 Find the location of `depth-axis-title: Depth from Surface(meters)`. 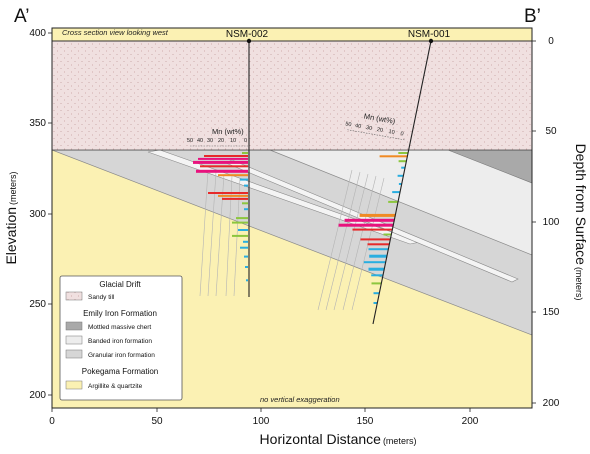

depth-axis-title: Depth from Surface(meters) is located at coordinates (581, 222).